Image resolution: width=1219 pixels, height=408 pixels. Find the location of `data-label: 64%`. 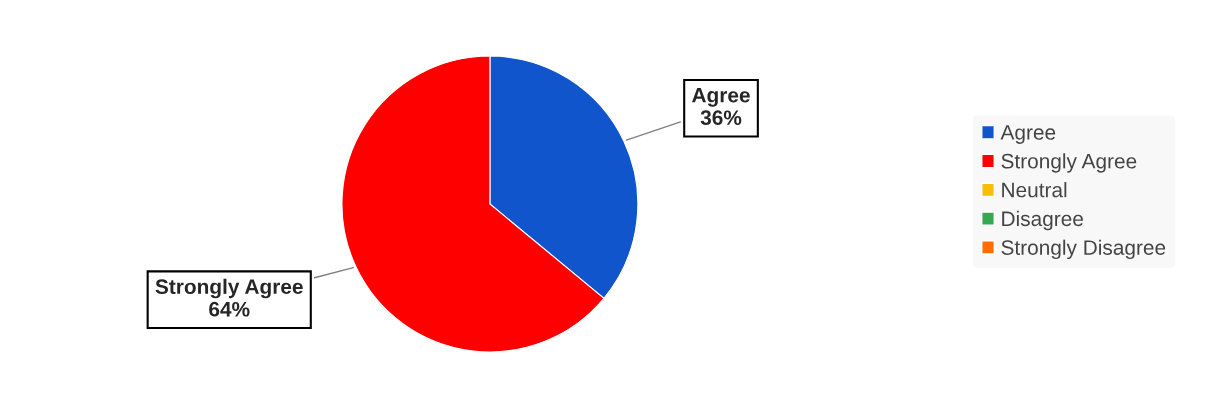

data-label: 64% is located at coordinates (229, 309).